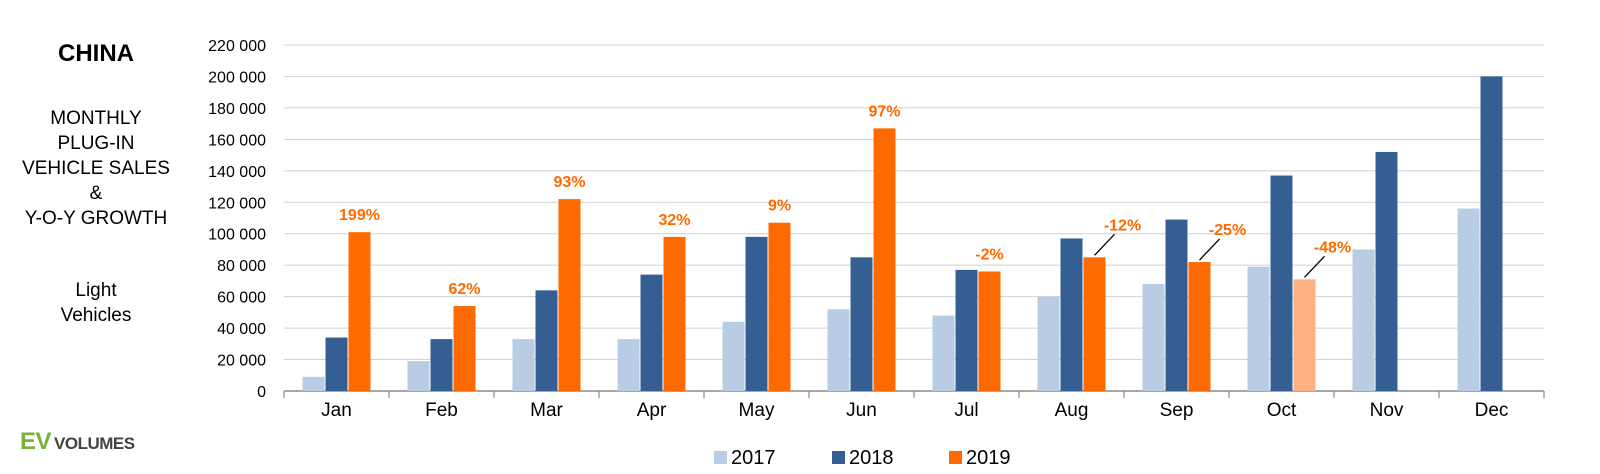 The height and width of the screenshot is (474, 1600). Describe the element at coordinates (871, 458) in the screenshot. I see `legend-label: 2018` at that location.